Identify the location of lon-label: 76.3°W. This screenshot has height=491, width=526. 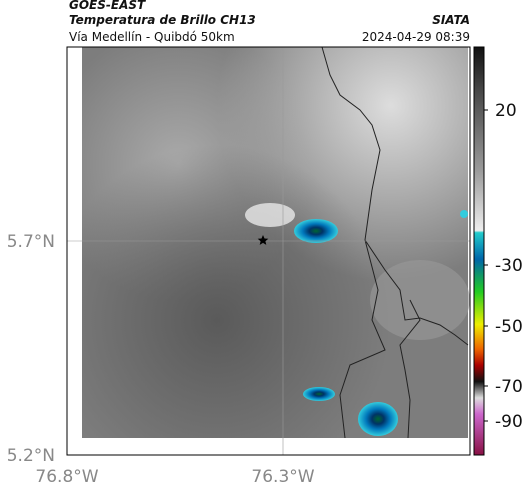
(282, 477).